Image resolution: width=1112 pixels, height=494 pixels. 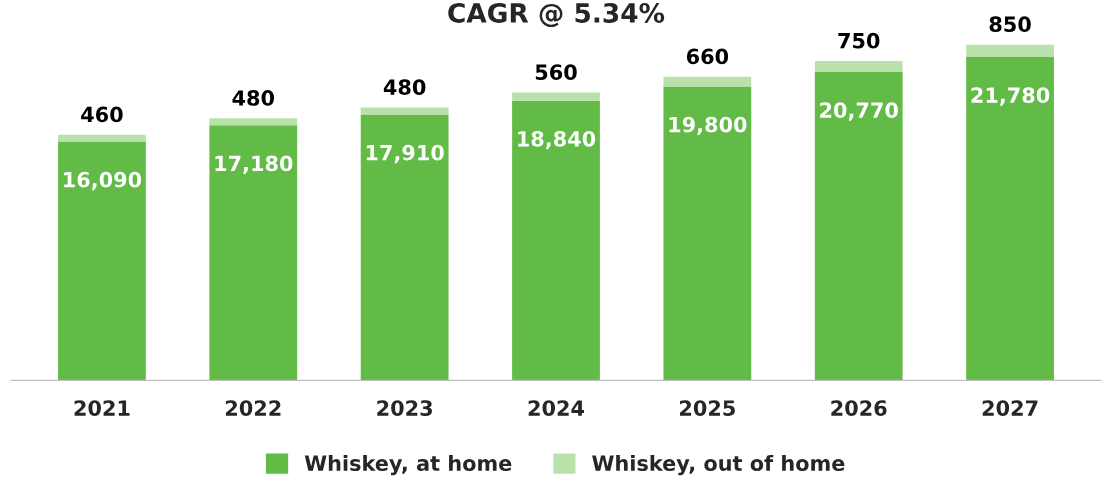 What do you see at coordinates (556, 72) in the screenshot?
I see `data-label: 560` at bounding box center [556, 72].